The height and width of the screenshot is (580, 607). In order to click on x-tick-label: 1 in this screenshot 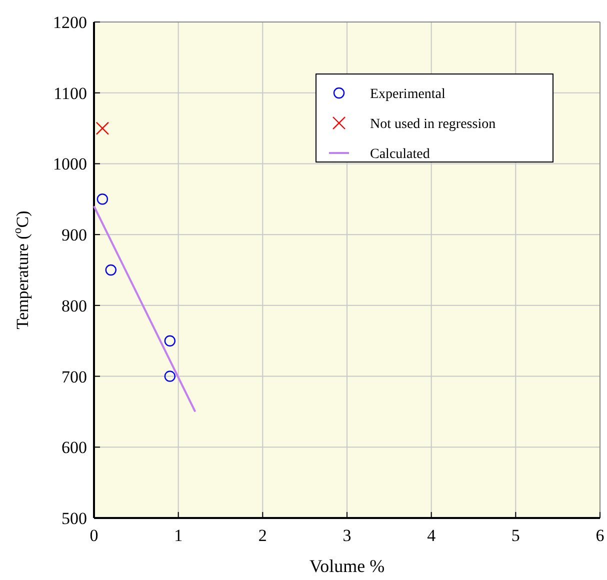, I will do `click(178, 535)`.